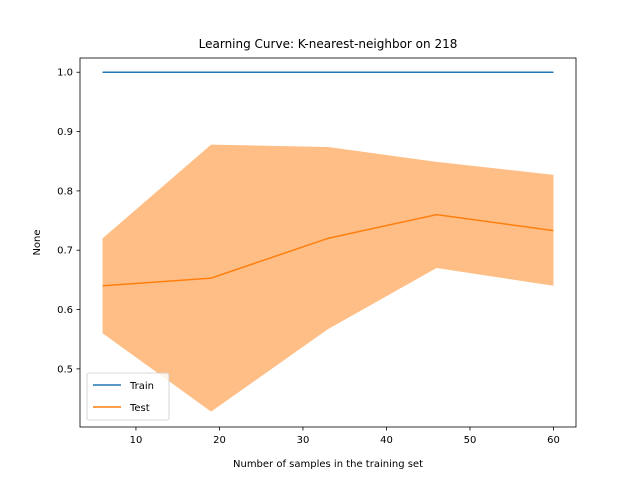 The width and height of the screenshot is (640, 480). Describe the element at coordinates (65, 191) in the screenshot. I see `y-tick-label: 0.8` at that location.